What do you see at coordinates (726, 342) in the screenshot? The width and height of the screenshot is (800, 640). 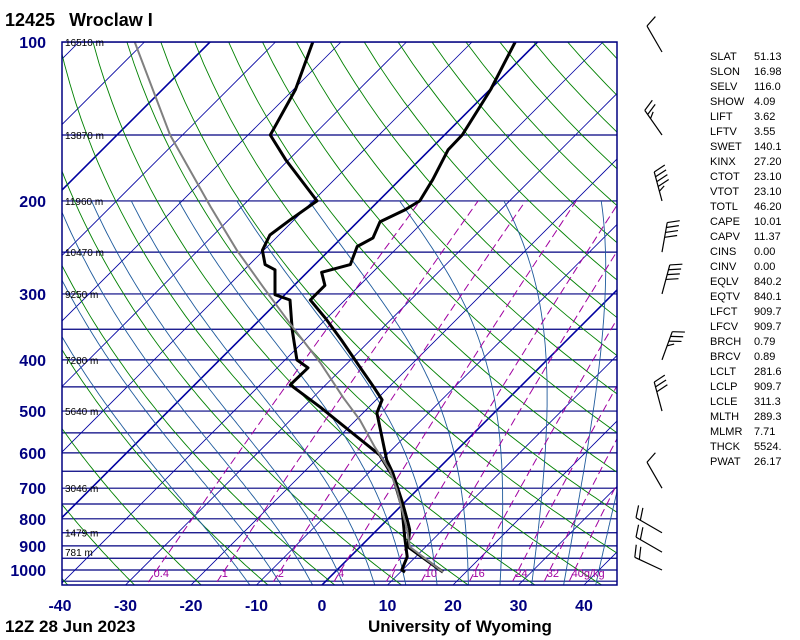 I see `stat-key: BRCH` at bounding box center [726, 342].